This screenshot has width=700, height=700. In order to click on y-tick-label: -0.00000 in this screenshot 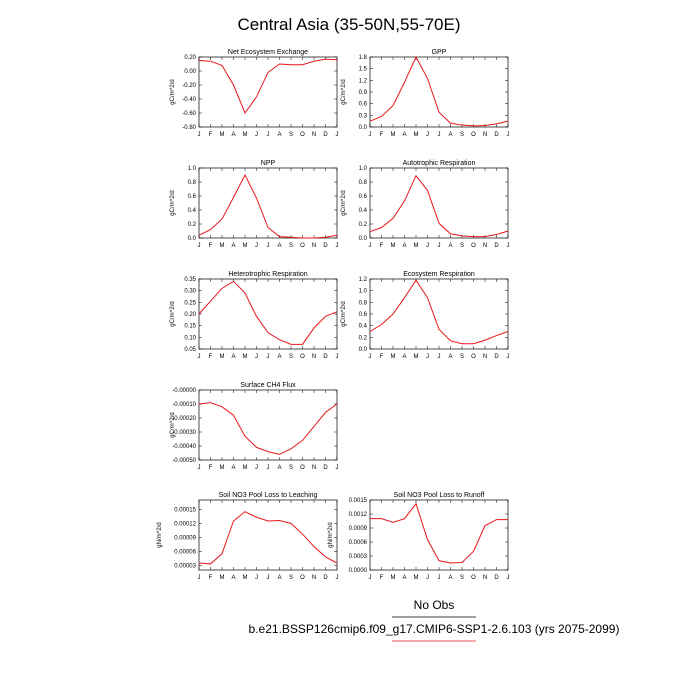, I will do `click(184, 391)`.